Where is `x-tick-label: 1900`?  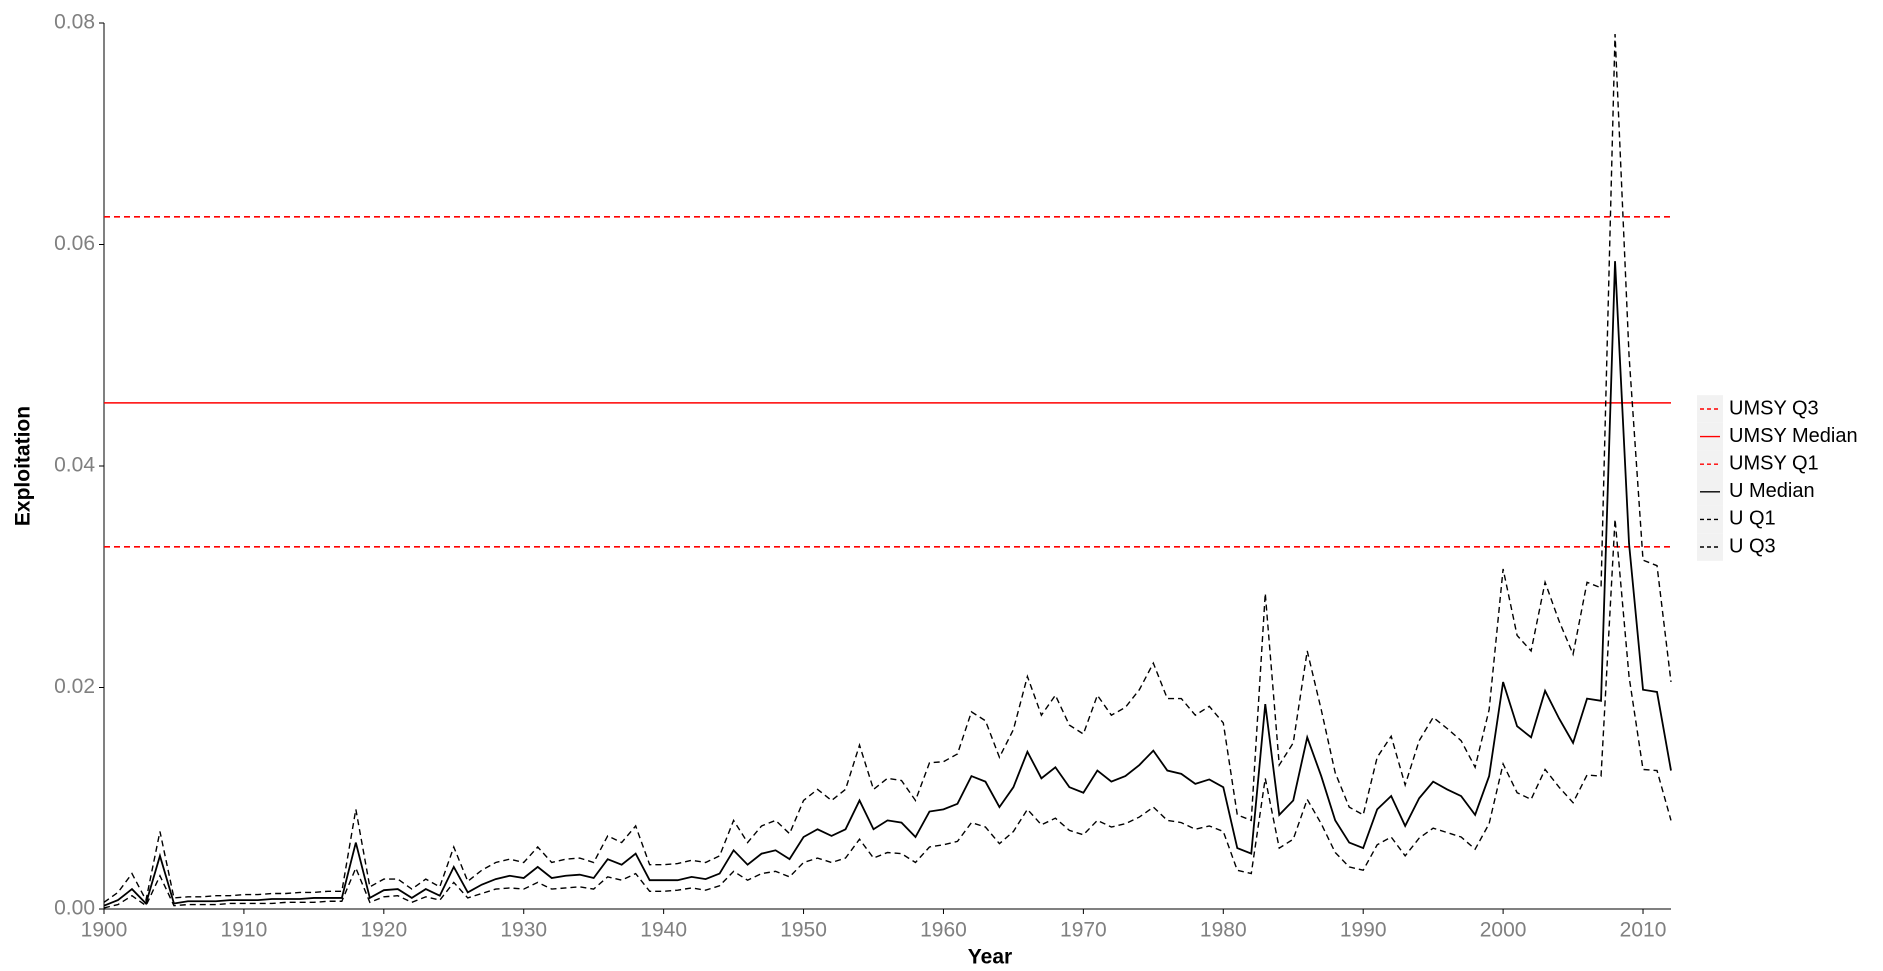
x-tick-label: 1900 is located at coordinates (104, 930).